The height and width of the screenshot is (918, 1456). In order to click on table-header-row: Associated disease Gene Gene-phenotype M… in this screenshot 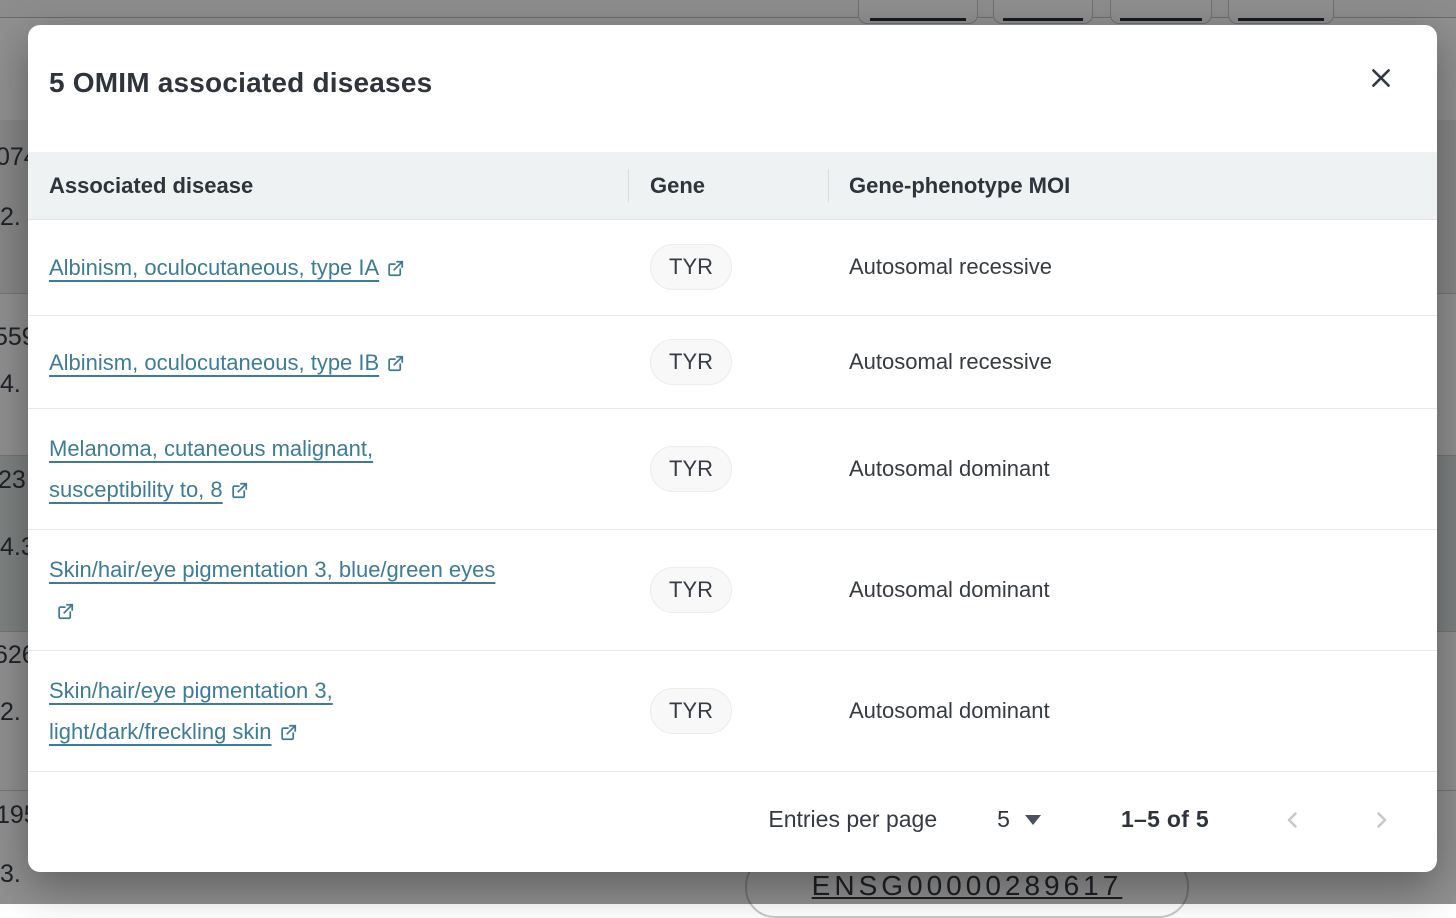, I will do `click(732, 186)`.